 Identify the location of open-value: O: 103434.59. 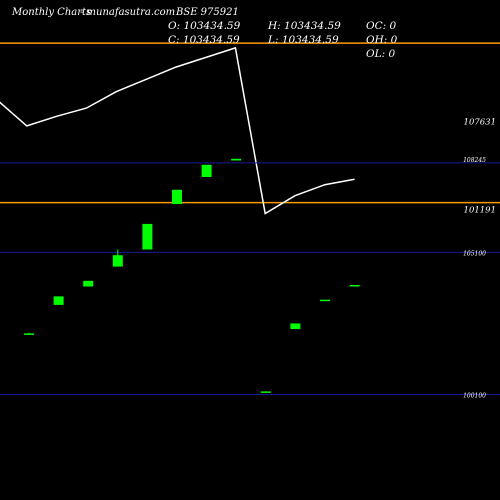
(204, 26).